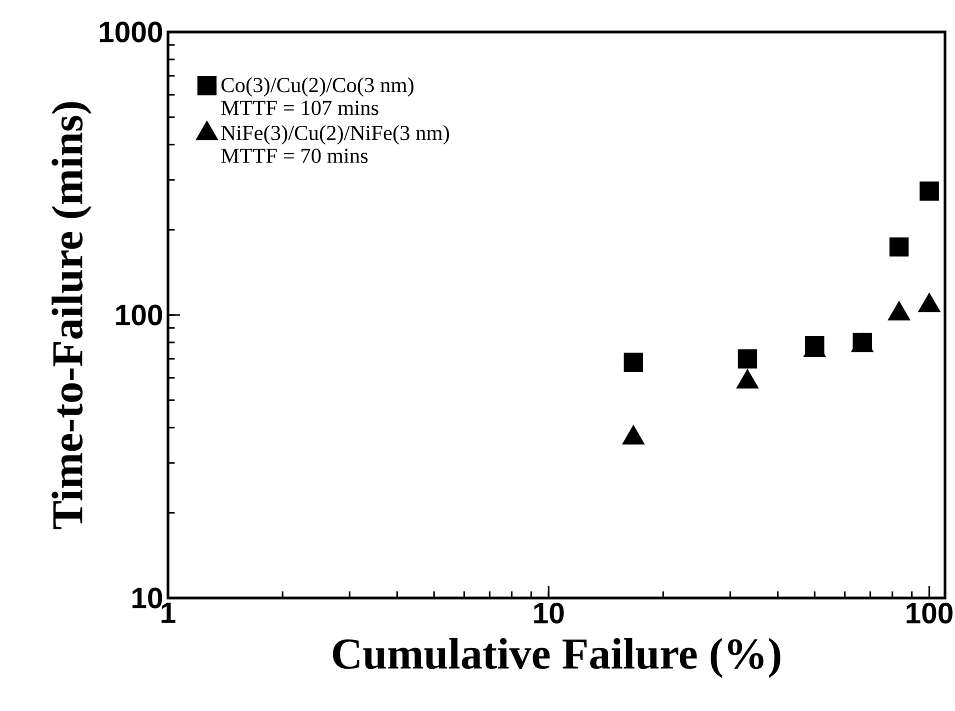  I want to click on y-tick-label: 100, so click(139, 315).